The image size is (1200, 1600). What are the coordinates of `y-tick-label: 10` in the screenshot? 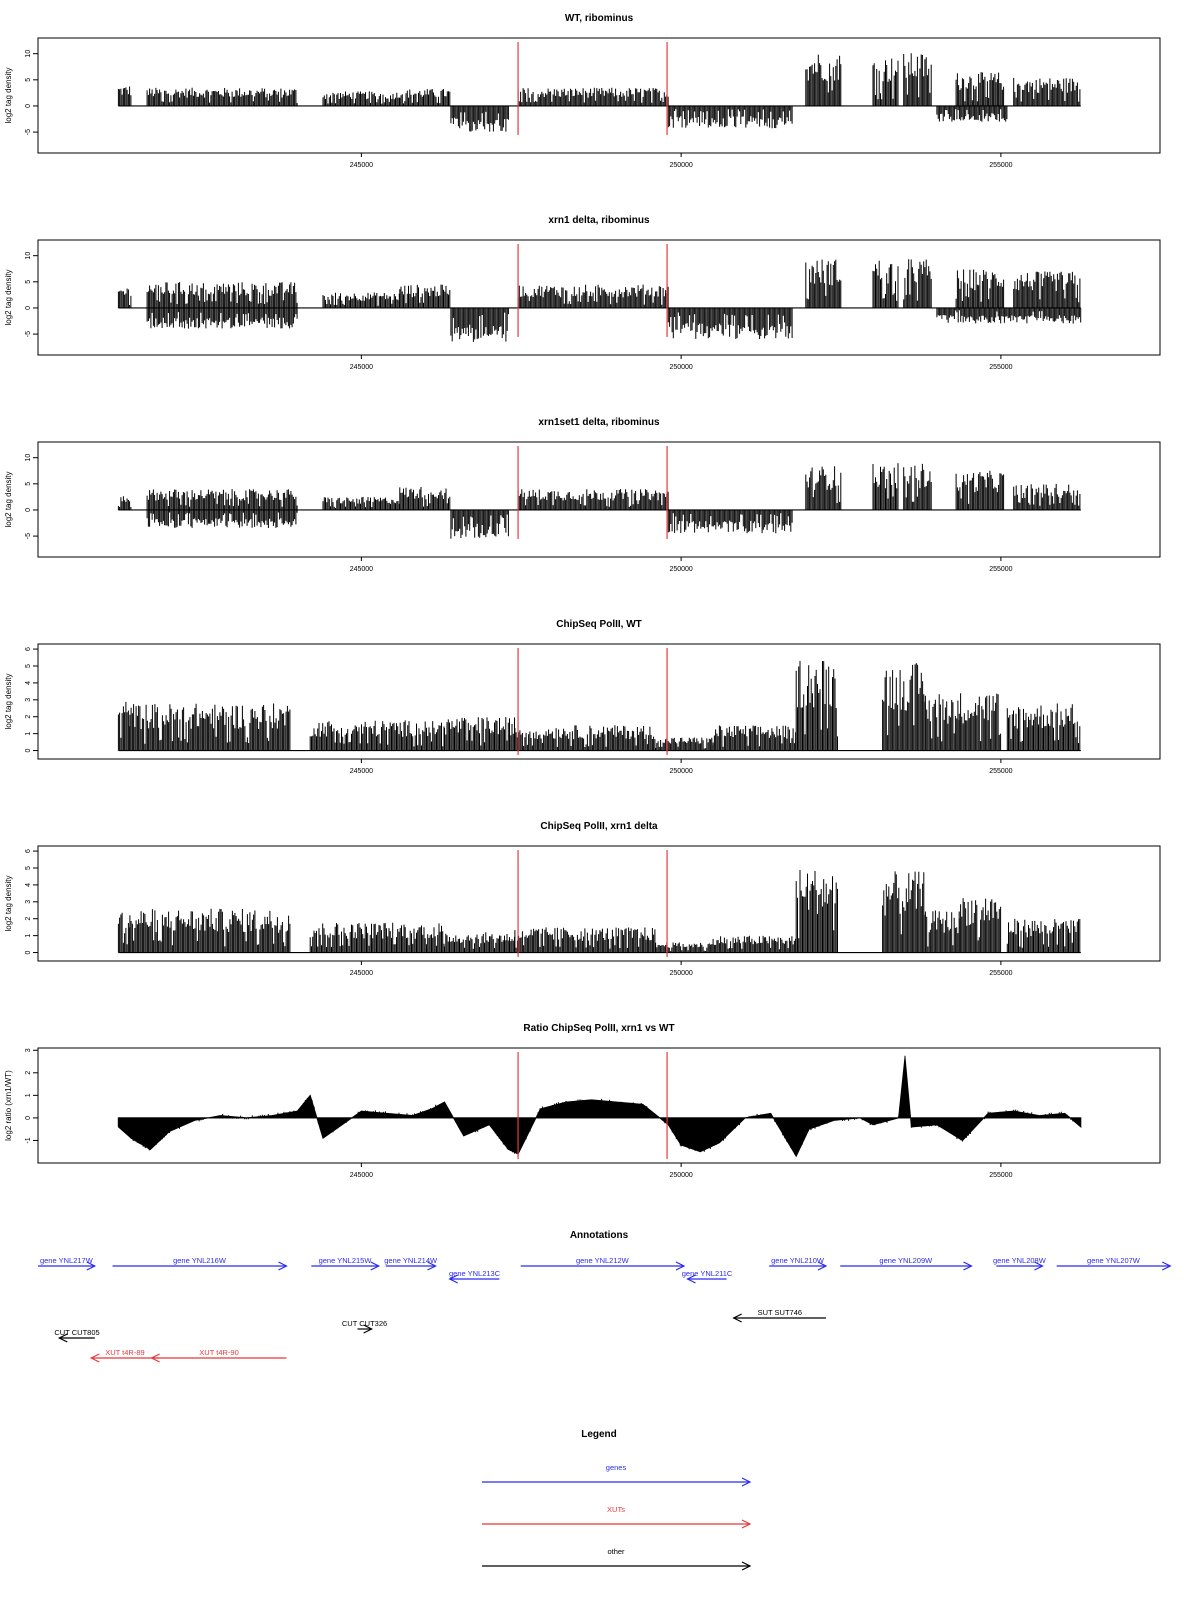 It's located at (28, 54).